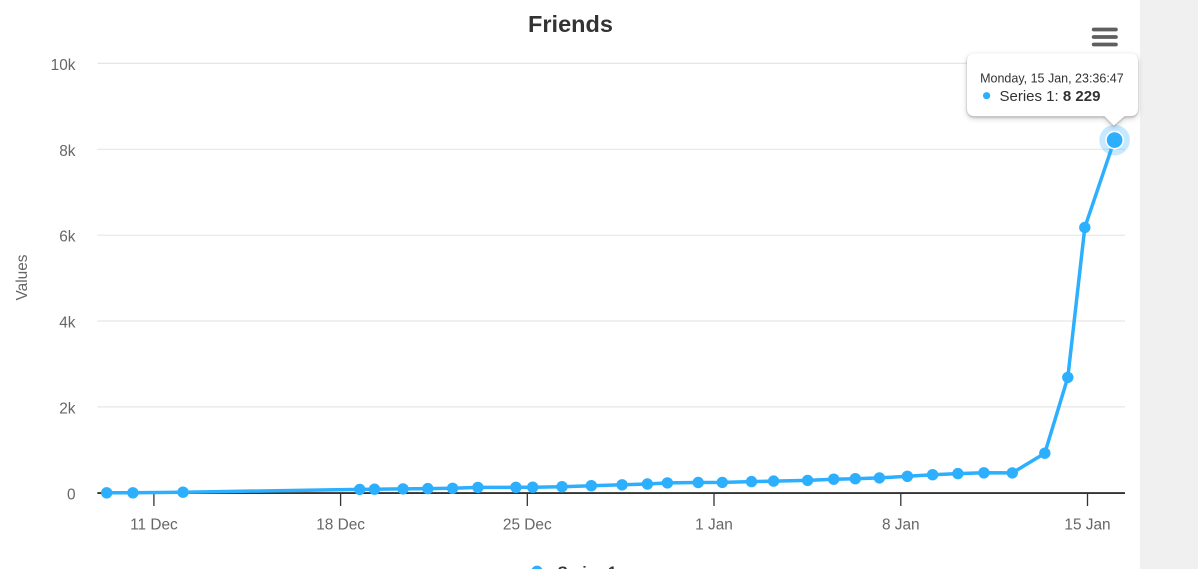 Image resolution: width=1198 pixels, height=569 pixels. Describe the element at coordinates (527, 524) in the screenshot. I see `svg-text: 25 Dec` at that location.